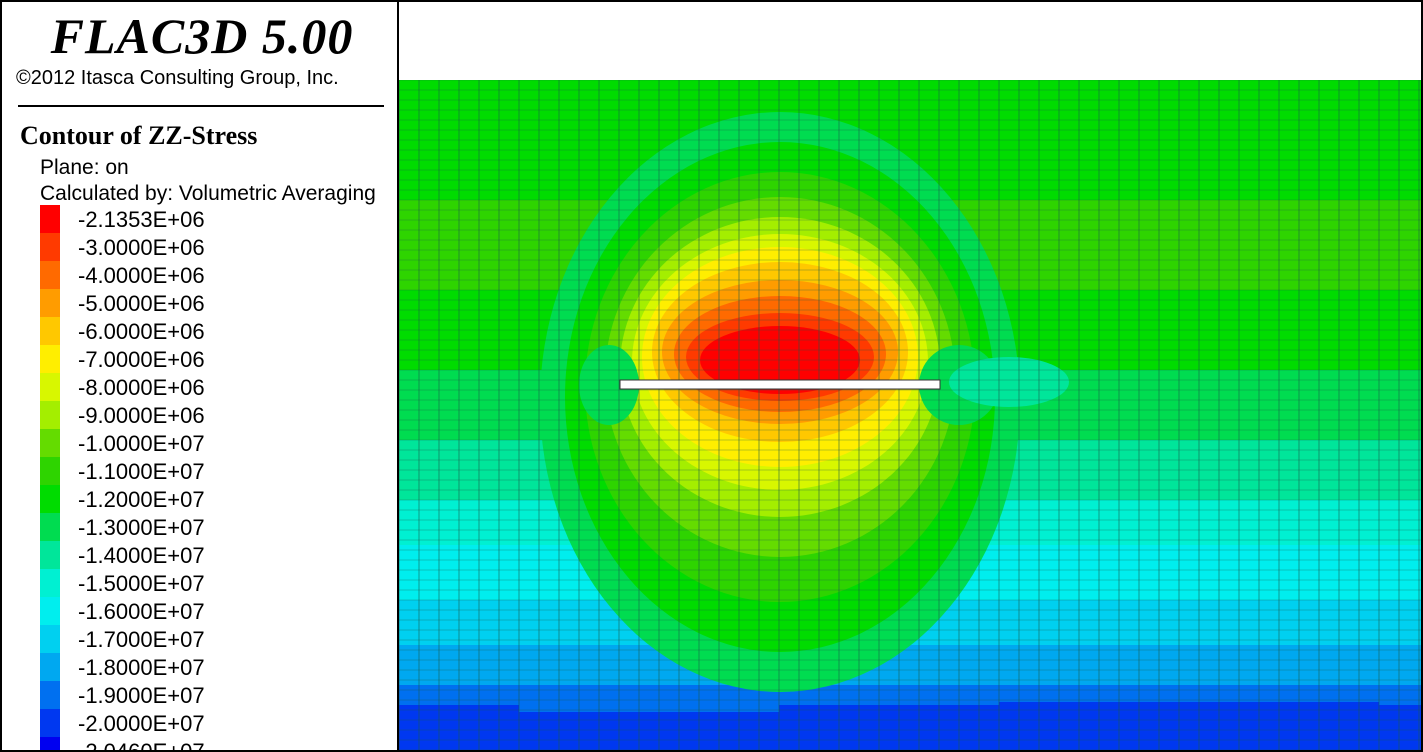 This screenshot has height=752, width=1423. What do you see at coordinates (219, 639) in the screenshot?
I see `legend-item: -1.7000E+07` at bounding box center [219, 639].